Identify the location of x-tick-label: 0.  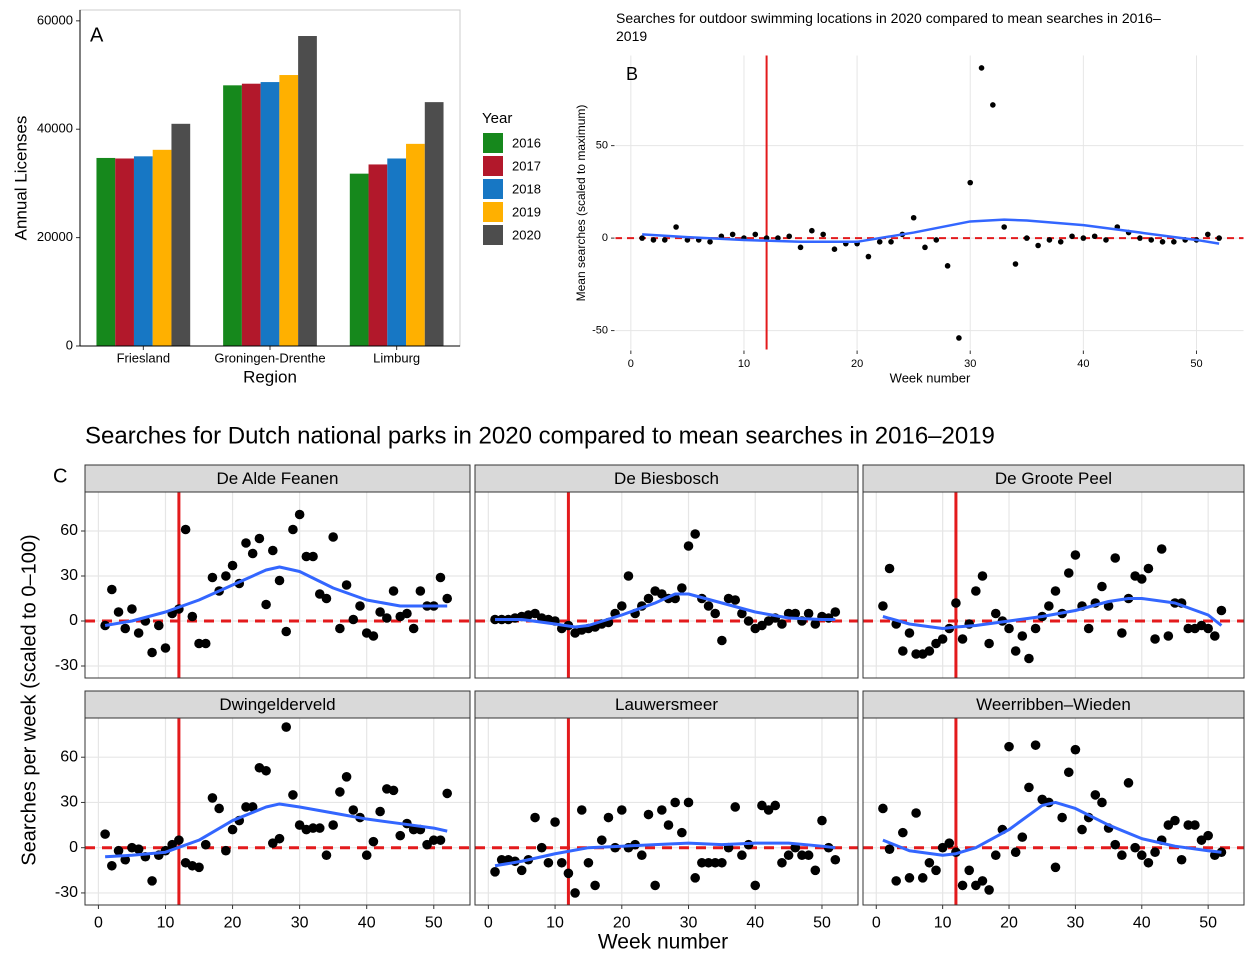
(98, 923).